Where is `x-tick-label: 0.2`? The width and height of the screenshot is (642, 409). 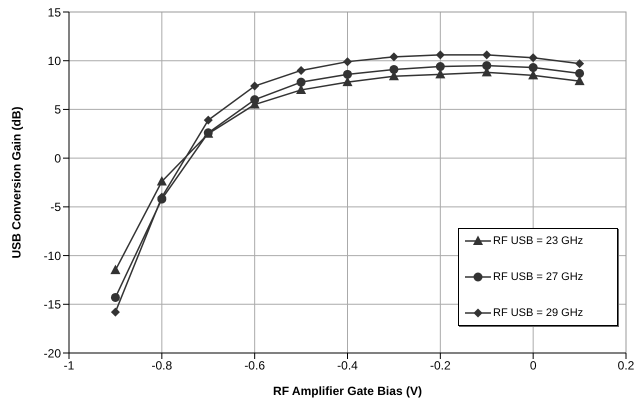
x-tick-label: 0.2 is located at coordinates (626, 365).